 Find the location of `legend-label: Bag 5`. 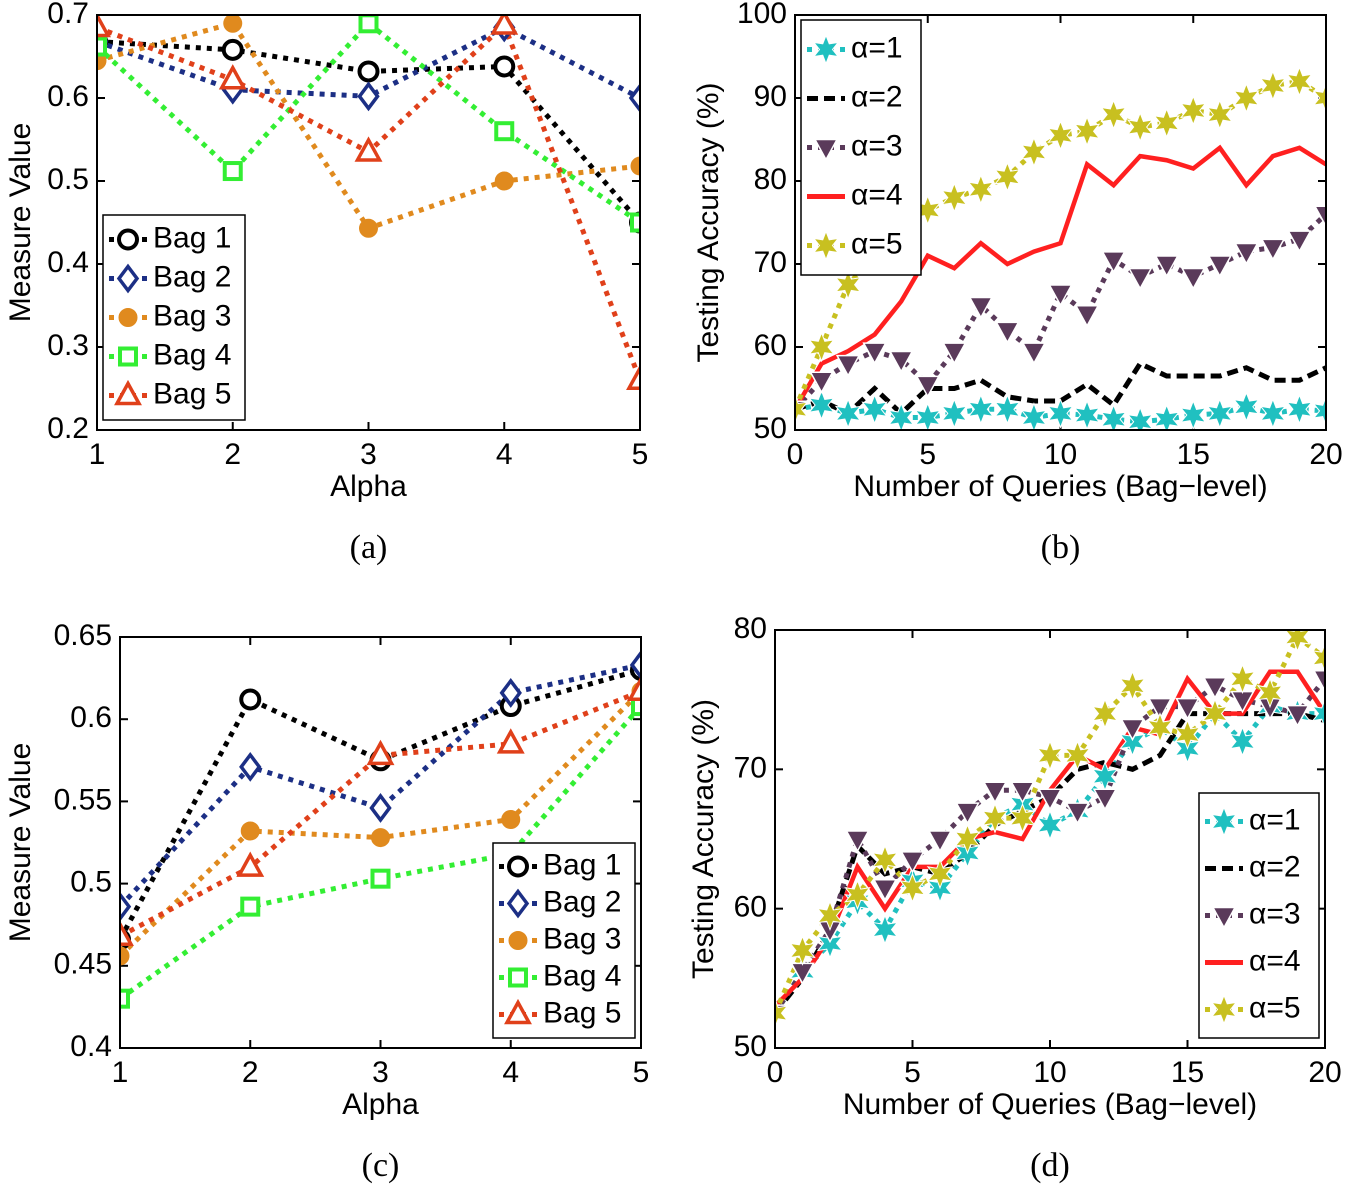

legend-label: Bag 5 is located at coordinates (582, 1012).